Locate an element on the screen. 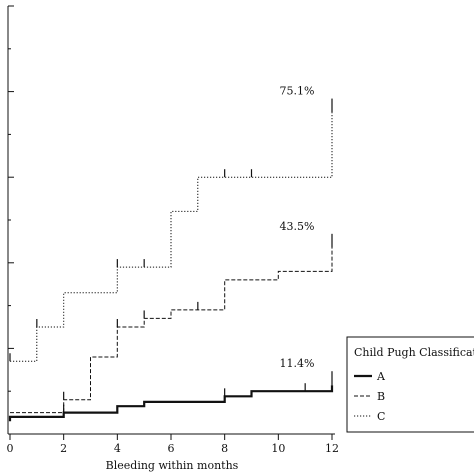 Image resolution: width=474 pixels, height=474 pixels. legend-label-B: B is located at coordinates (381, 396).